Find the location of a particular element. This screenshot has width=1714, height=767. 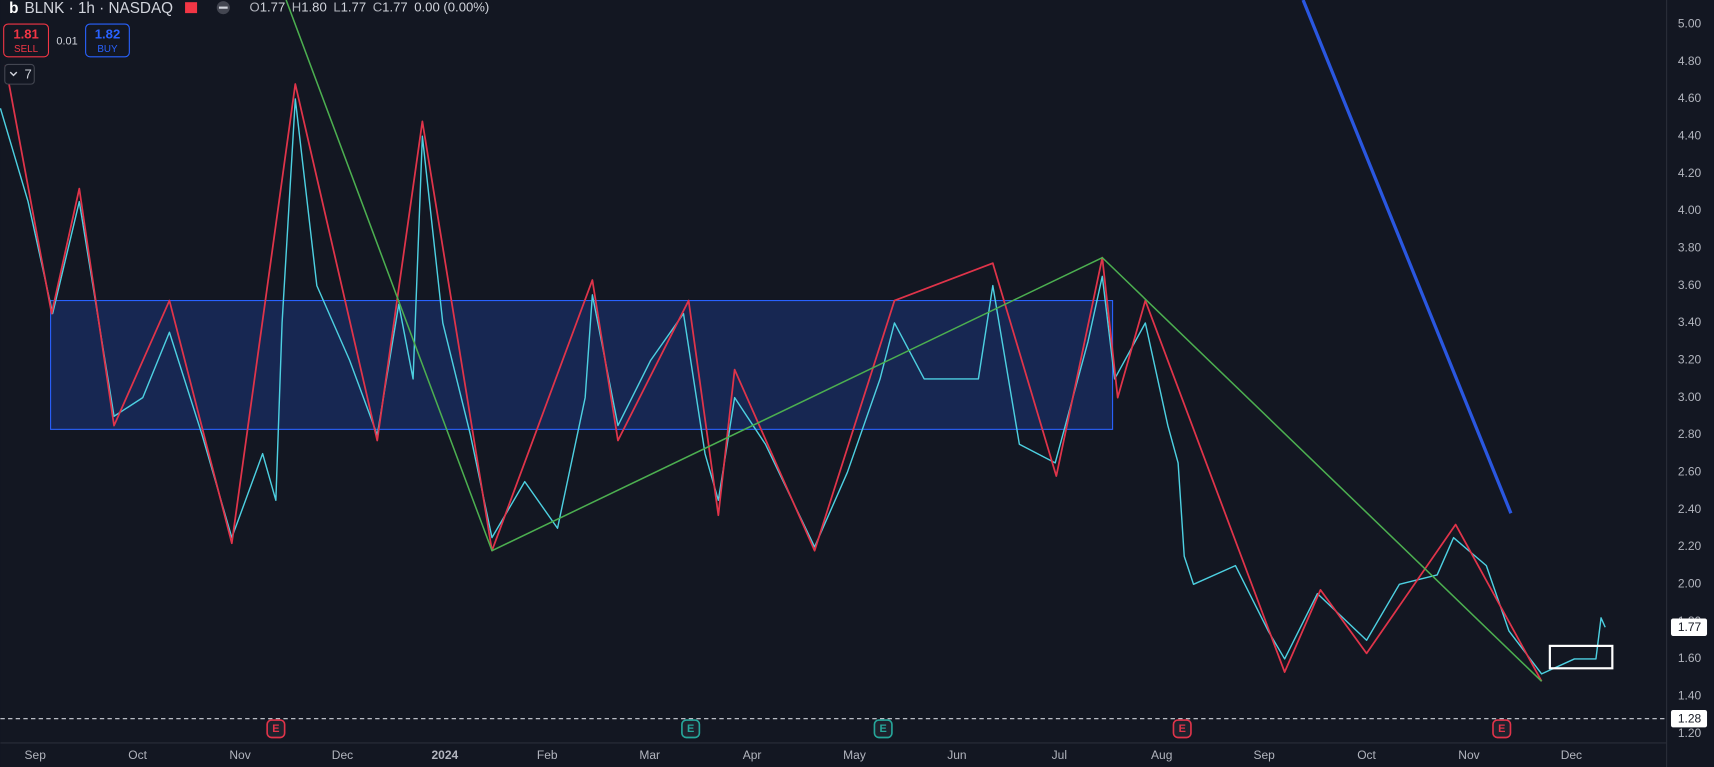

y-tick-label: 1.60 is located at coordinates (1690, 658).